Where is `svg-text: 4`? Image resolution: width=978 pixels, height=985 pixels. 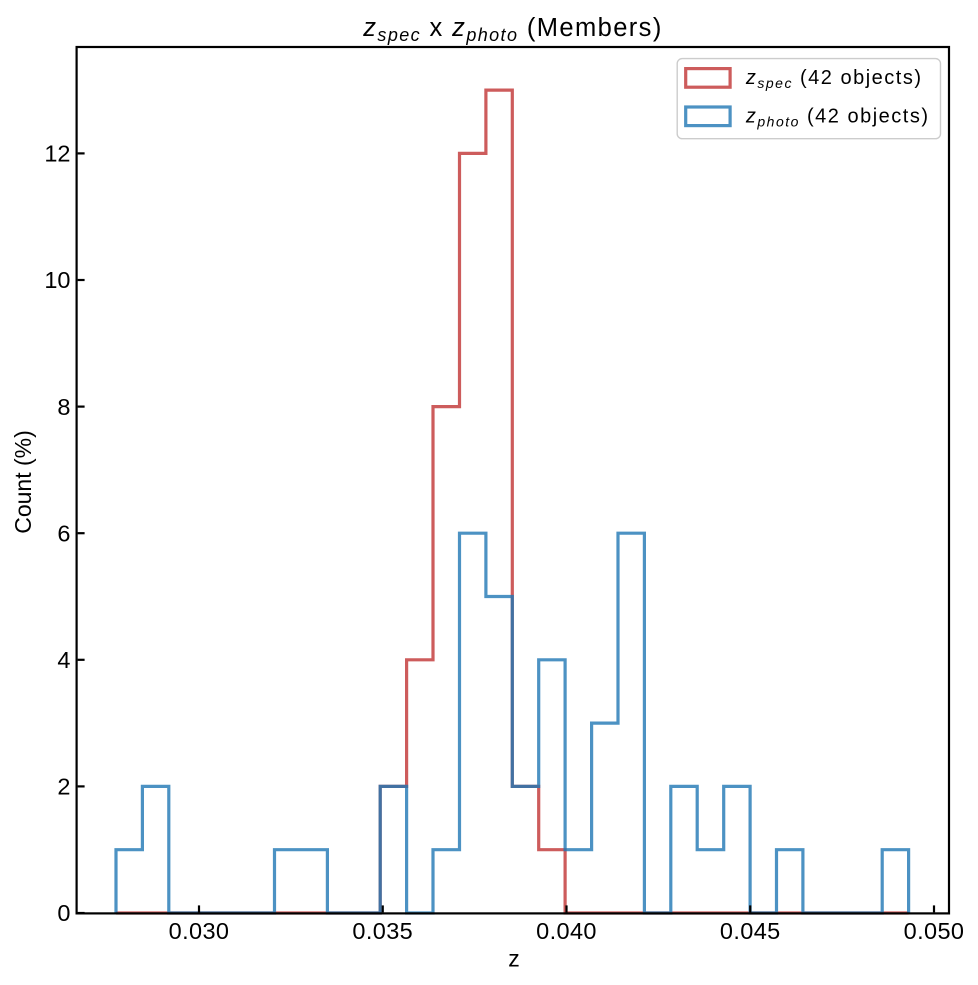
svg-text: 4 is located at coordinates (63, 660).